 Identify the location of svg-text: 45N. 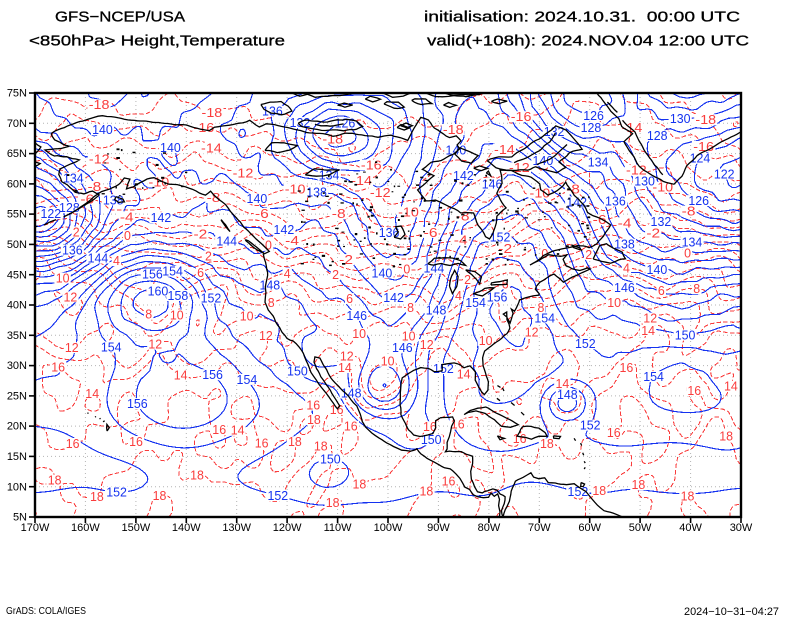
(17, 275).